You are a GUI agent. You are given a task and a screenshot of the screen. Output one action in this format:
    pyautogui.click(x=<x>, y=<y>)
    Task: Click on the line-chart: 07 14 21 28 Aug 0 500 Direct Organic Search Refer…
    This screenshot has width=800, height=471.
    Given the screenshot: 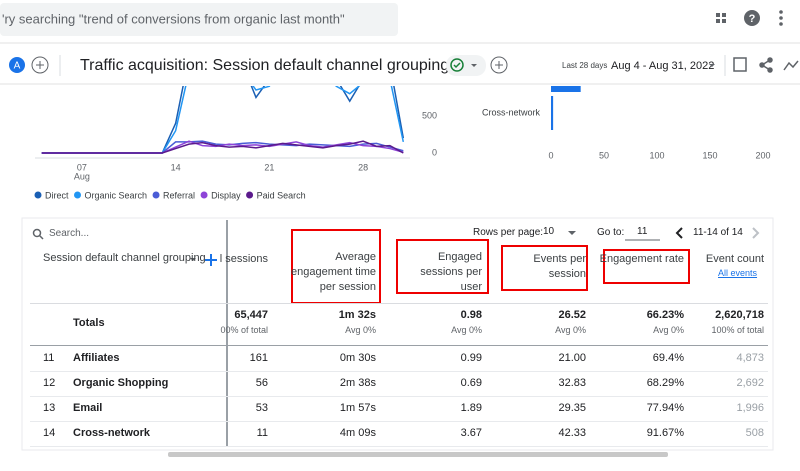 What is the action you would take?
    pyautogui.click(x=235, y=143)
    